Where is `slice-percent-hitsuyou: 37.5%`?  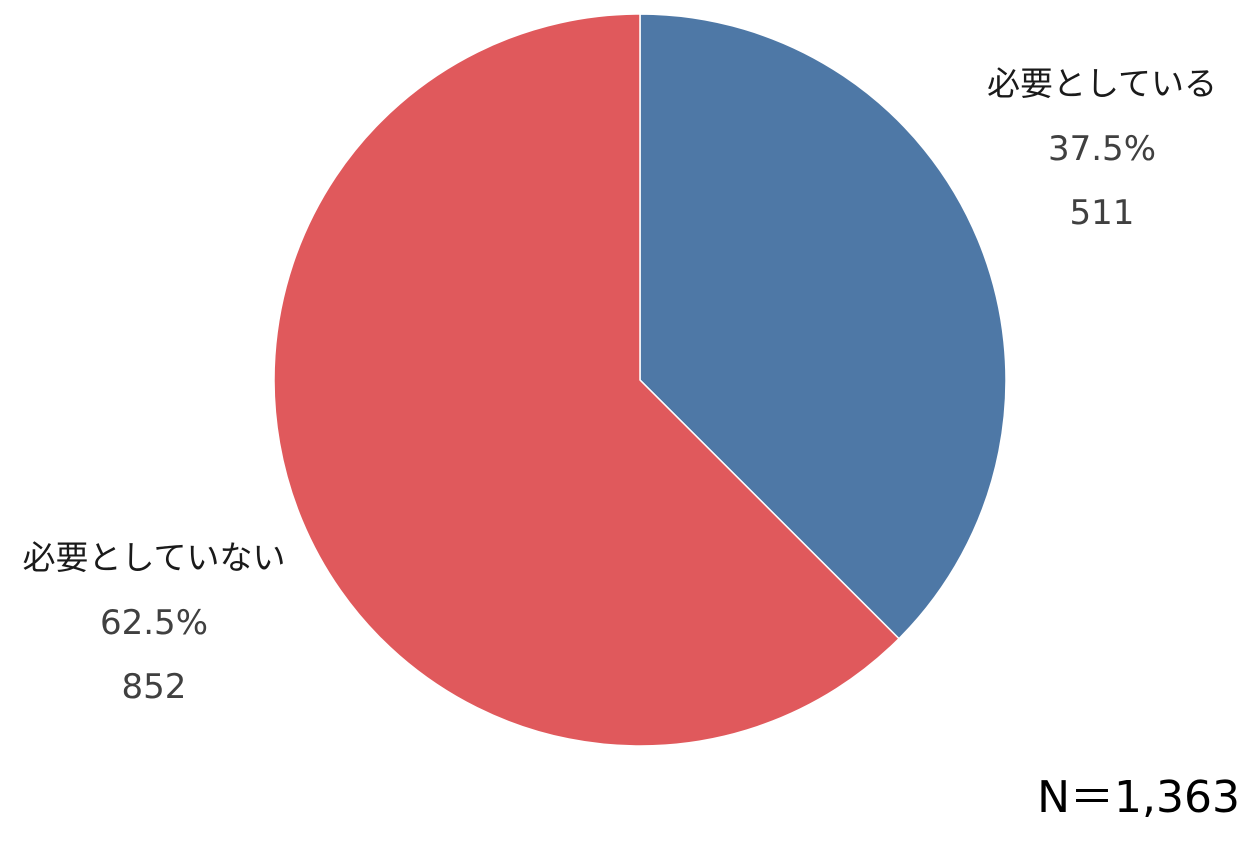
slice-percent-hitsuyou: 37.5% is located at coordinates (1102, 149).